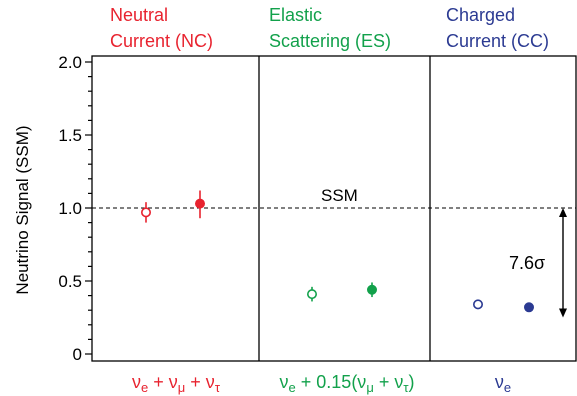 The height and width of the screenshot is (396, 577). What do you see at coordinates (339, 195) in the screenshot?
I see `ssm-label: SSM` at bounding box center [339, 195].